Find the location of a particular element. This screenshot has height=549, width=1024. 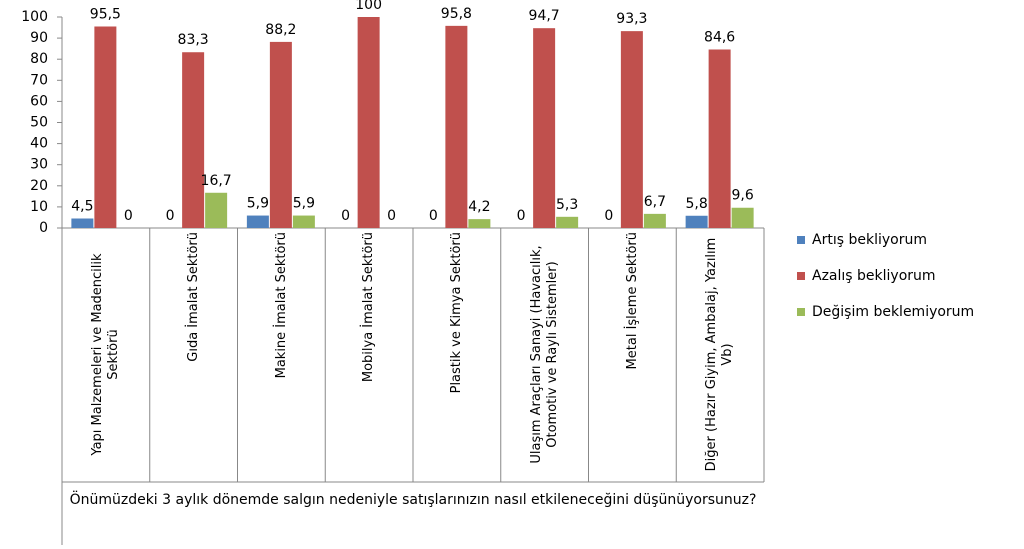

x-tick-label: Gıda İmalat Sektörü is located at coordinates (193, 297).